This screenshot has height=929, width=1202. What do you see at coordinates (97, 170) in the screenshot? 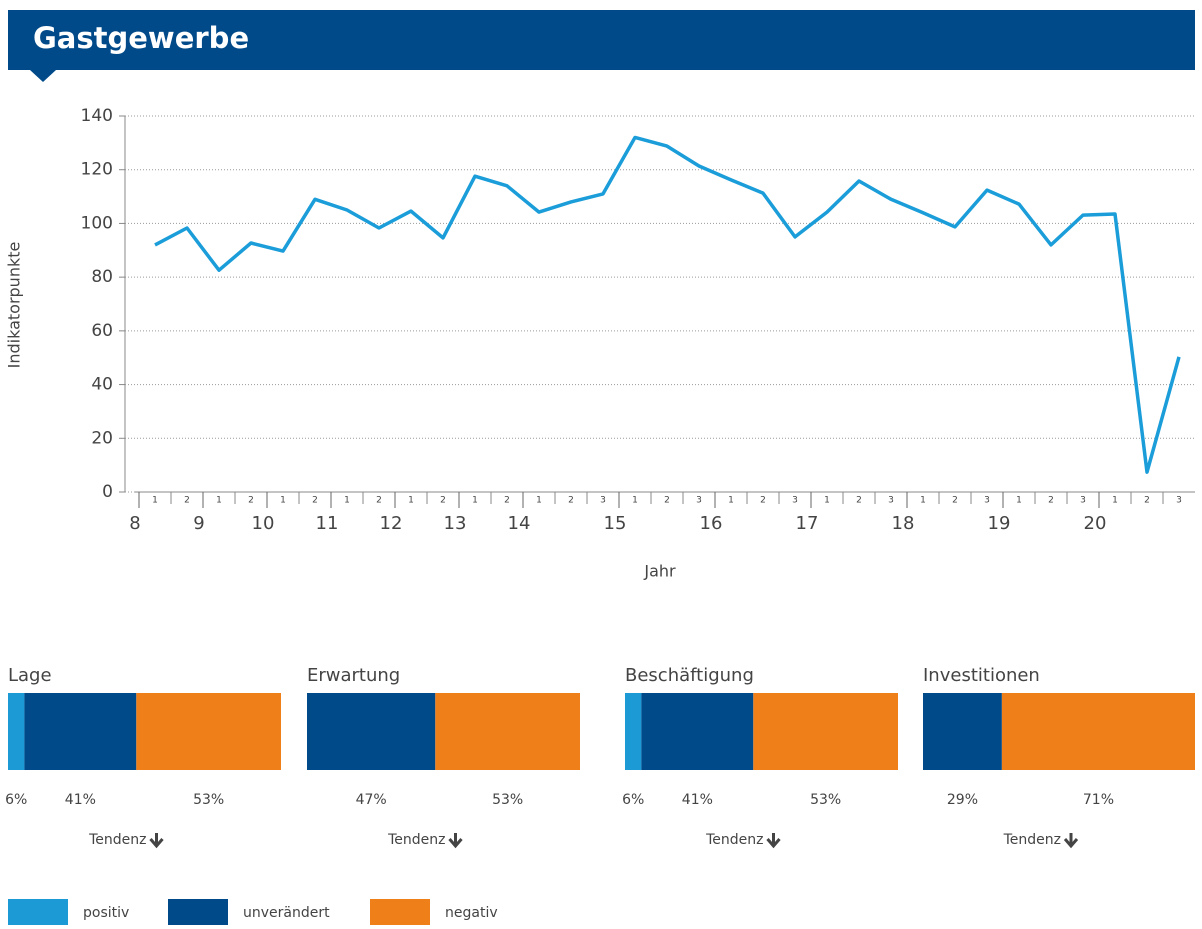
I see `y-tick-label: 120` at bounding box center [97, 170].